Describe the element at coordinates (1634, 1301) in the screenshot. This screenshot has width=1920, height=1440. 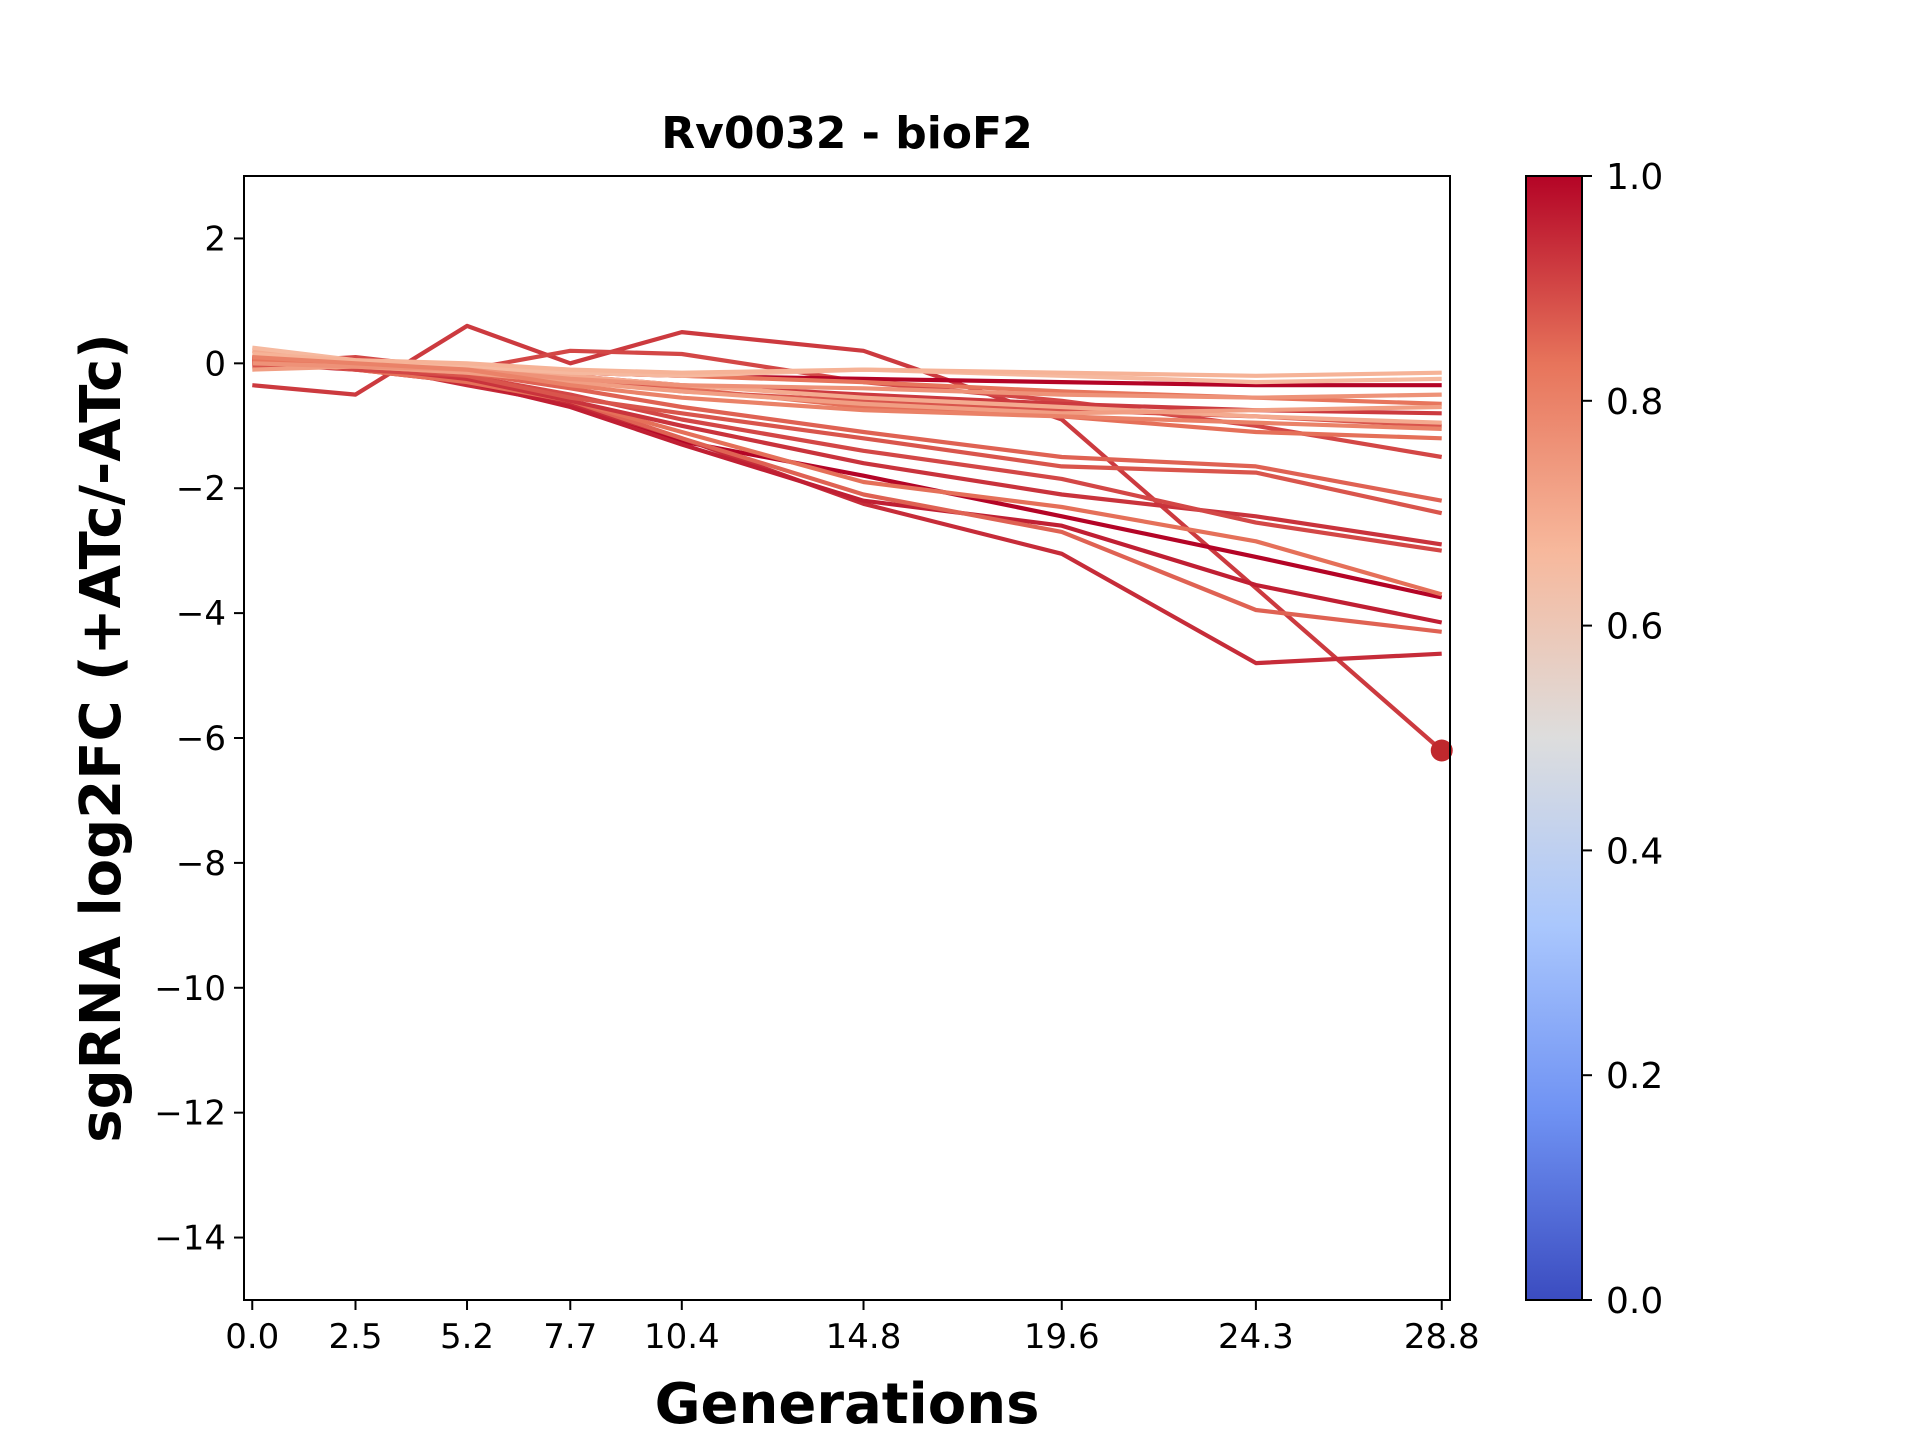
I see `colorbar-tick-label: 0.0` at that location.